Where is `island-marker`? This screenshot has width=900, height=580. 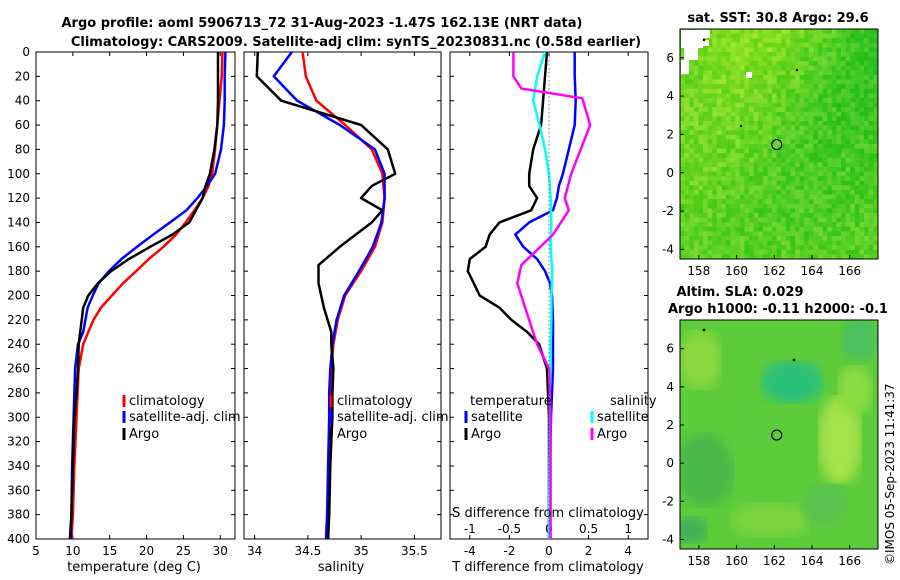 island-marker is located at coordinates (794, 360).